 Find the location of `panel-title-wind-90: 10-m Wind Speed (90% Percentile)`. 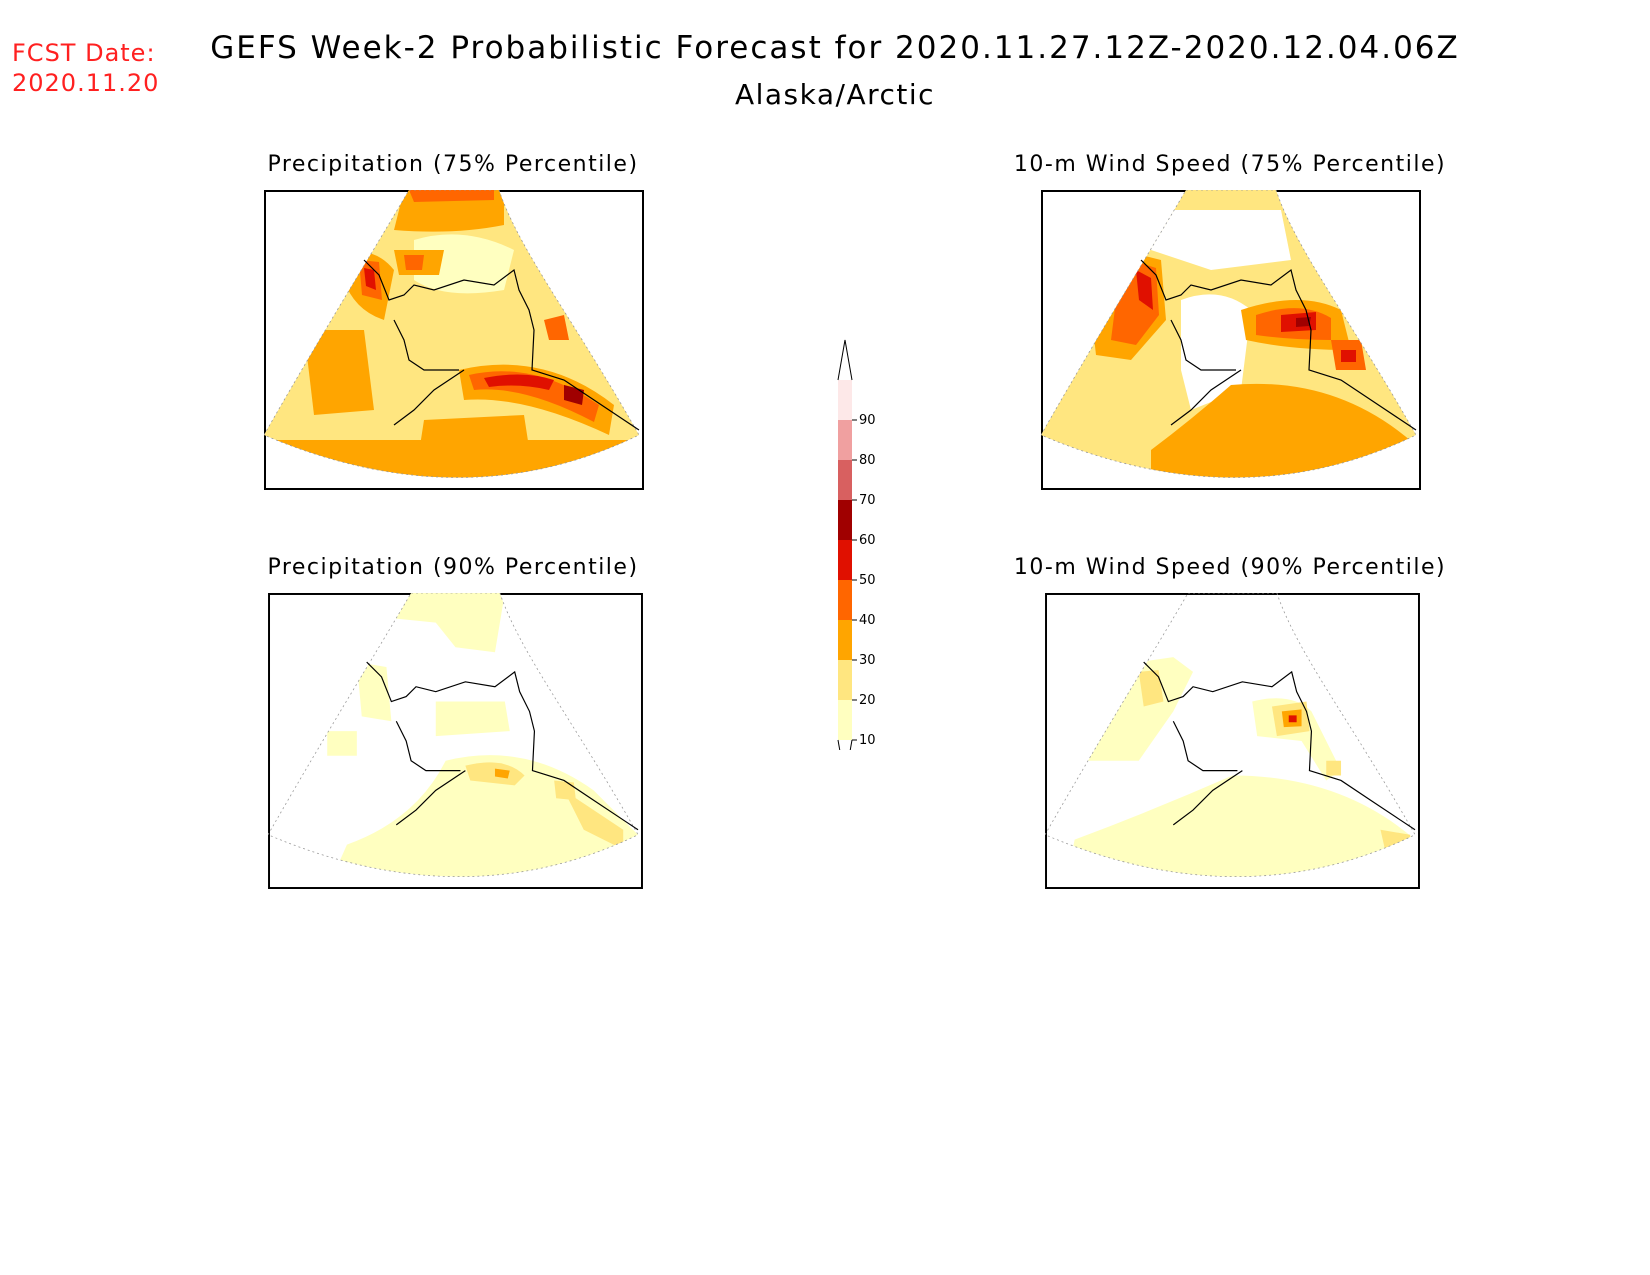

panel-title-wind-90: 10-m Wind Speed (90% Percentile) is located at coordinates (1230, 567).